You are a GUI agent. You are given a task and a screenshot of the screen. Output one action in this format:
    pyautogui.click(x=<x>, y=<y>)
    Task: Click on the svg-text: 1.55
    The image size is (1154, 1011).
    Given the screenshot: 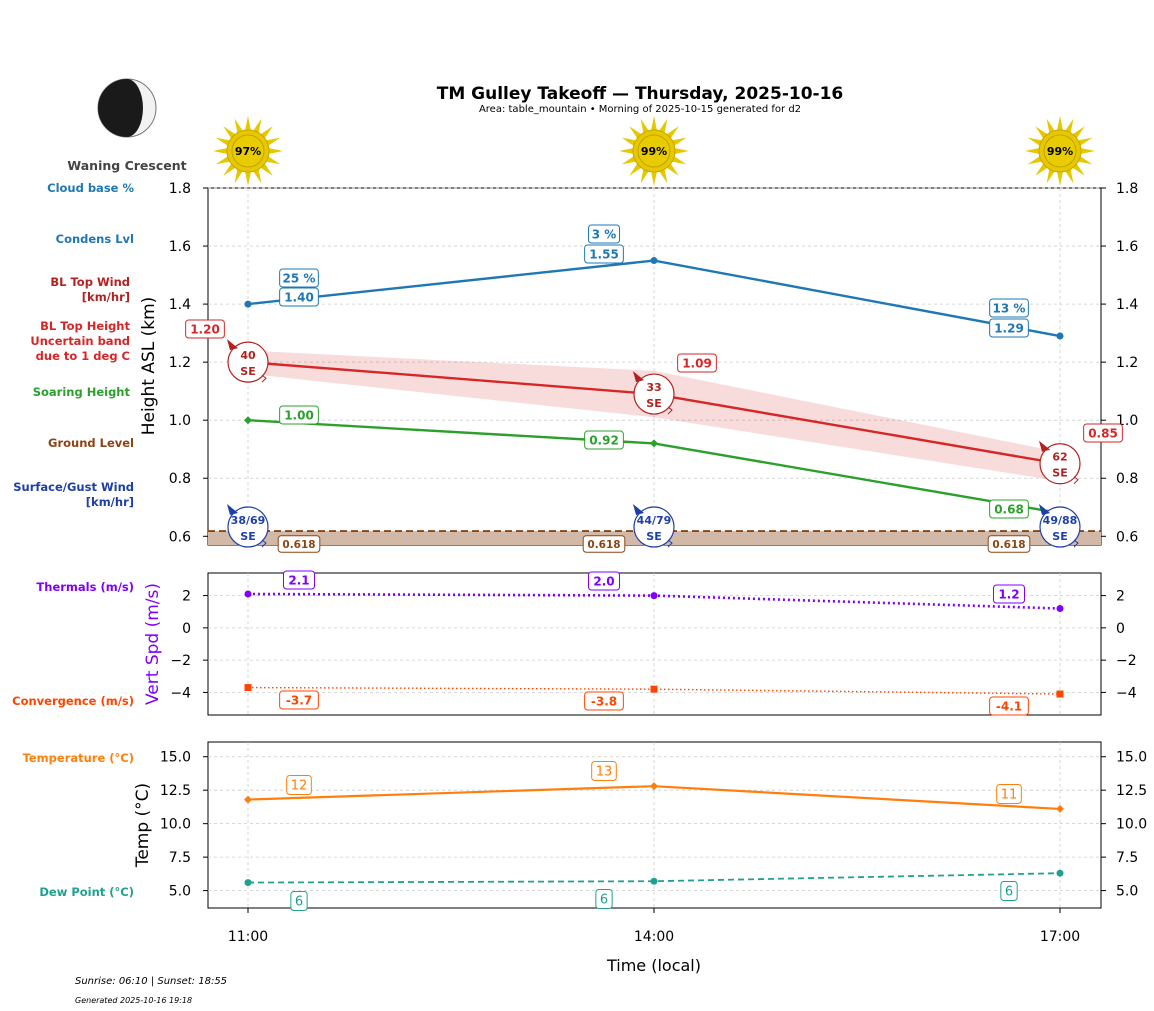 What is the action you would take?
    pyautogui.click(x=604, y=254)
    